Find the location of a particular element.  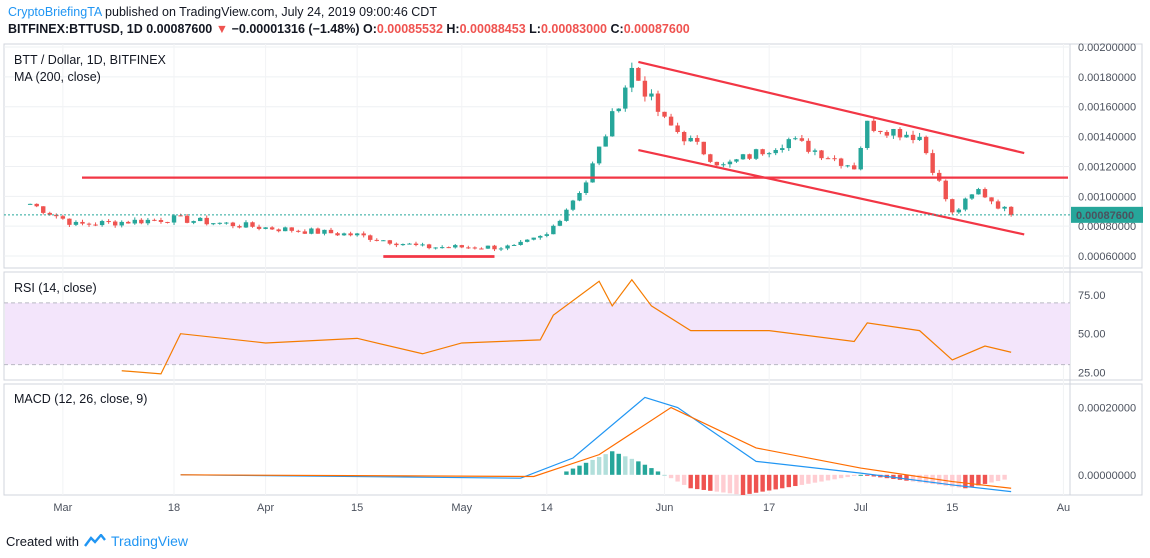

time-tick-label: May is located at coordinates (461, 508).